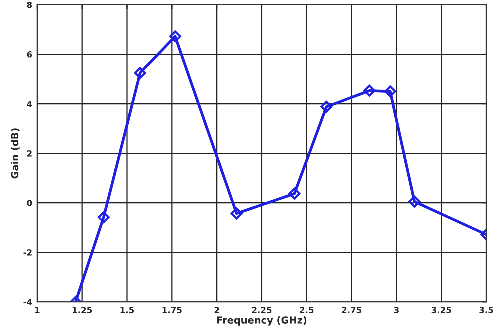 The width and height of the screenshot is (499, 332). What do you see at coordinates (352, 310) in the screenshot?
I see `x-tick-label: 2.75` at bounding box center [352, 310].